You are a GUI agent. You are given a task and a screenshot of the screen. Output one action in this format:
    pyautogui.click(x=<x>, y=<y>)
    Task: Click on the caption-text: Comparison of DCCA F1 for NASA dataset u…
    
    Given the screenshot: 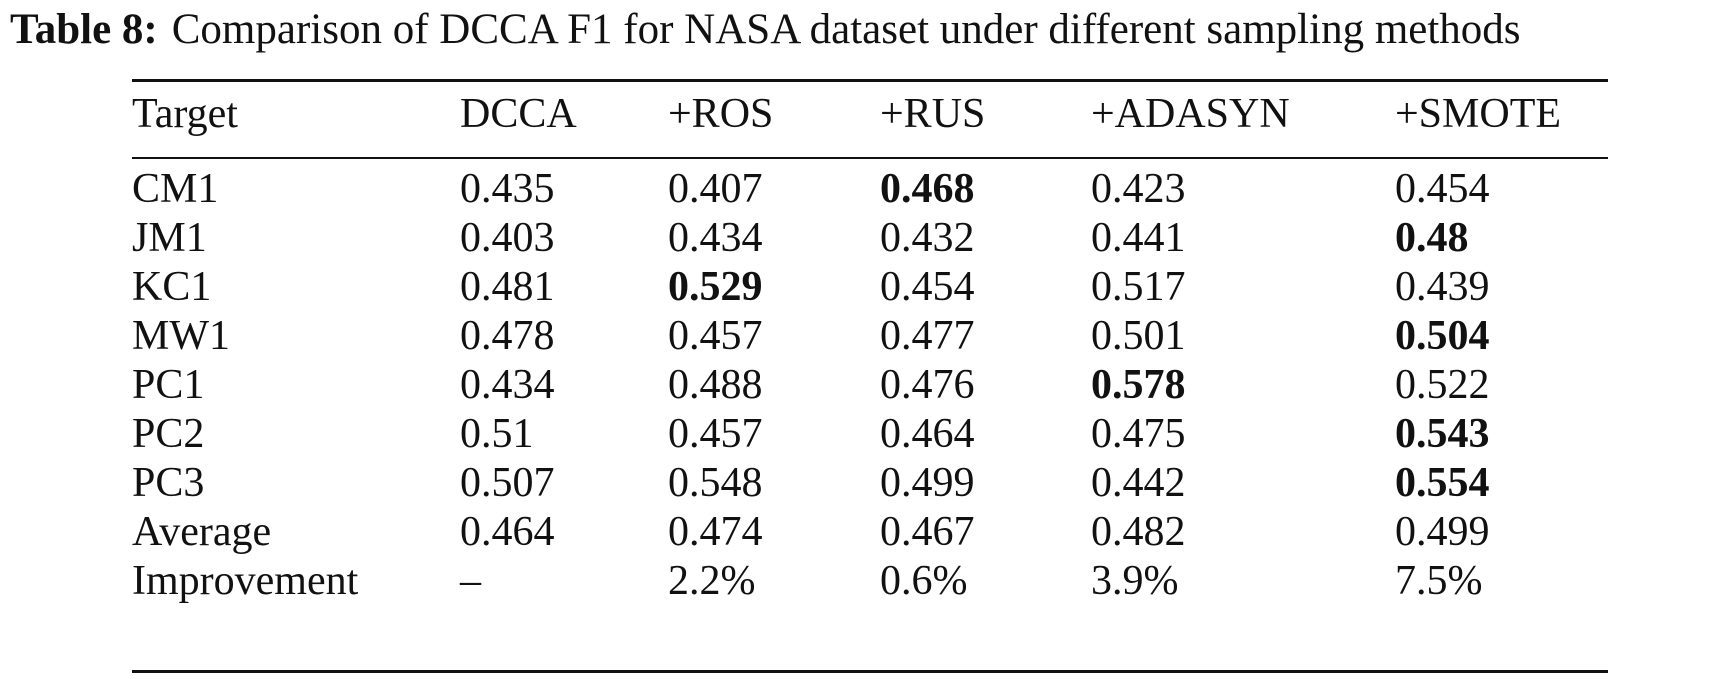 What is the action you would take?
    pyautogui.click(x=846, y=29)
    